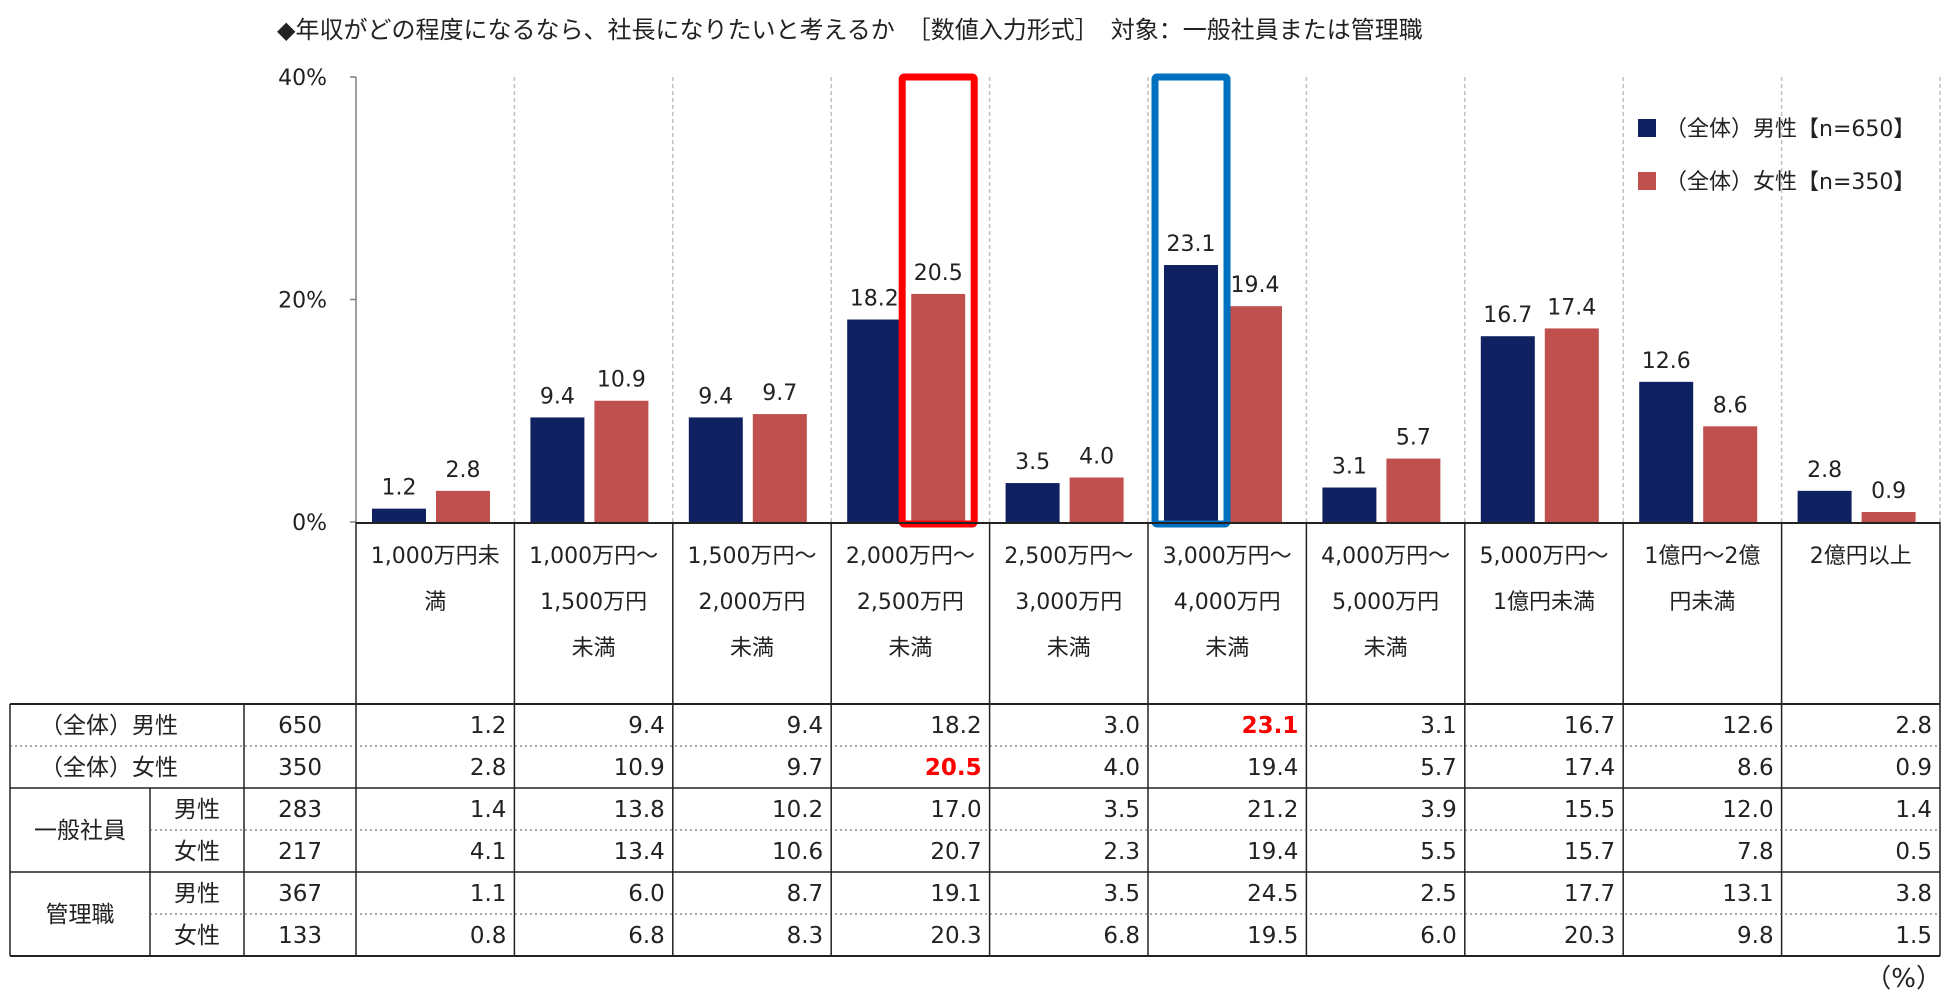 This screenshot has height=1005, width=1950. I want to click on table-cell: 10.6, so click(797, 852).